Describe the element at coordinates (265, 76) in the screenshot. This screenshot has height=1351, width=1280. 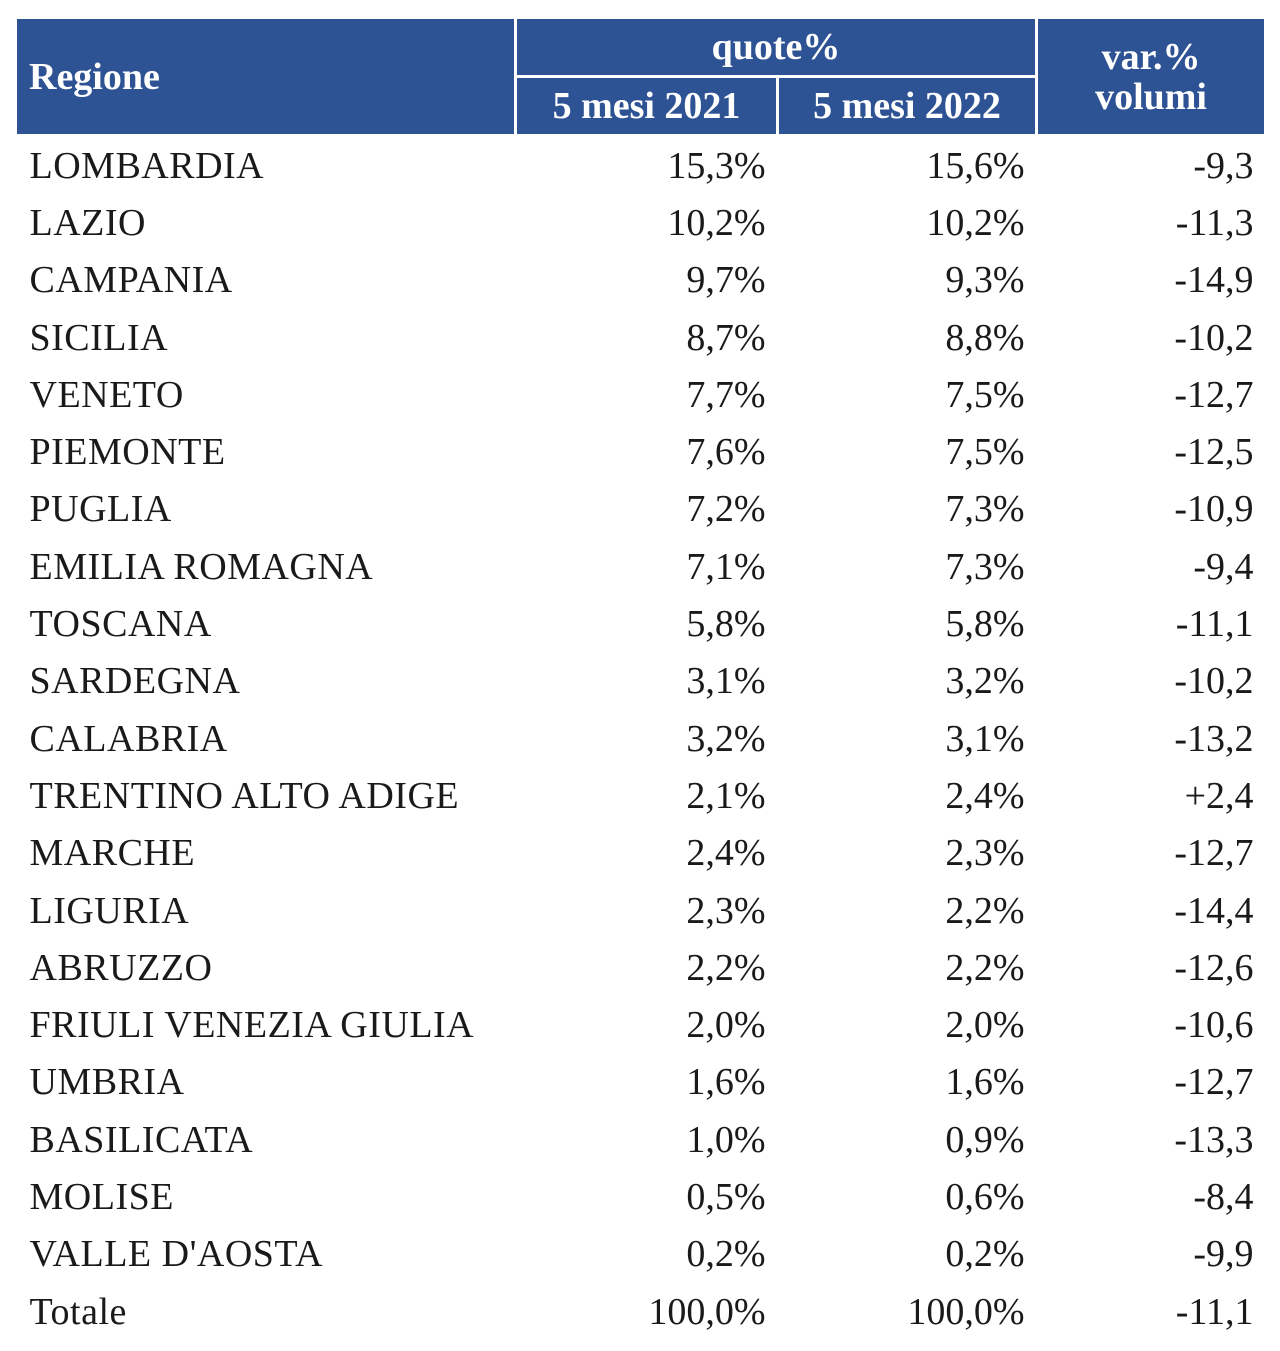
I see `region-column-header: Regione` at that location.